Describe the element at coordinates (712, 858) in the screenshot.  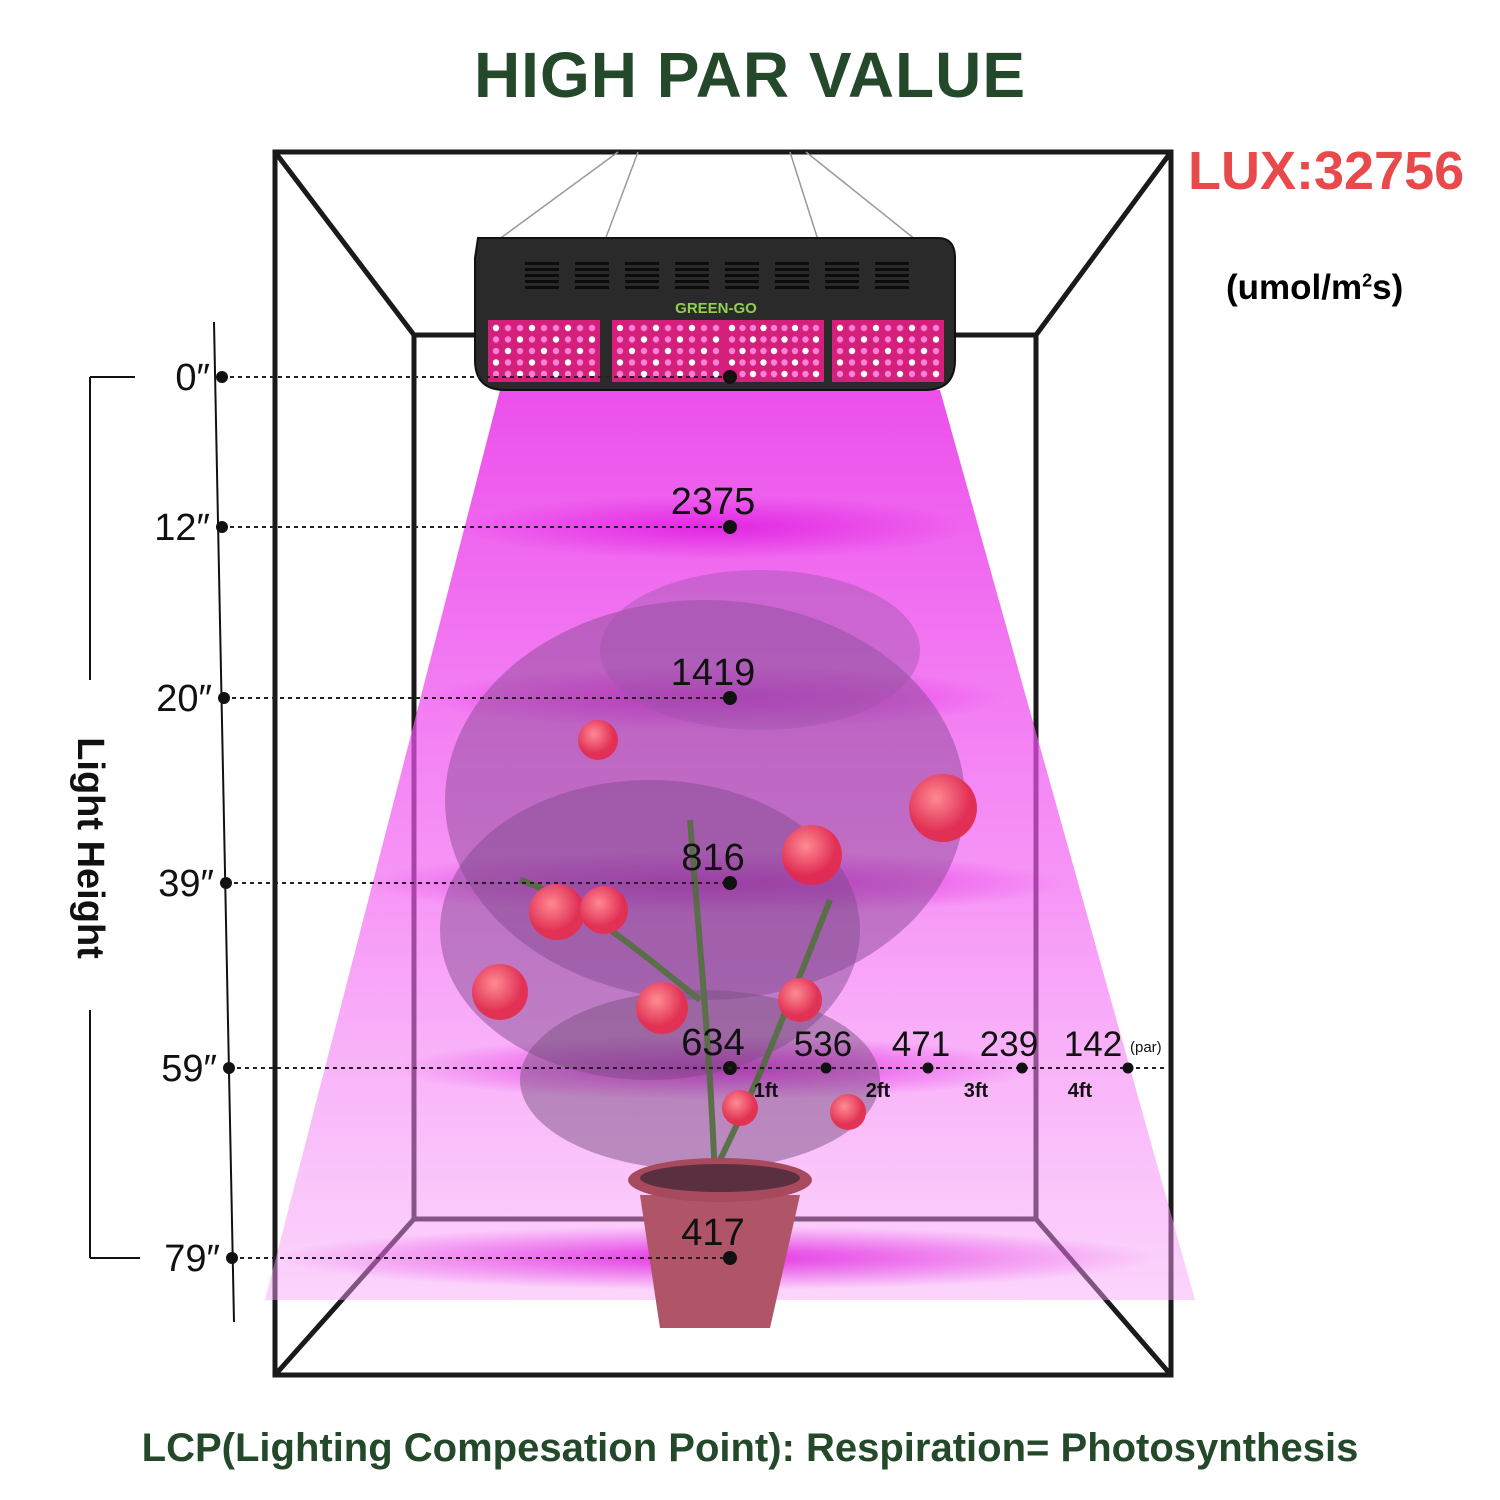
I see `par-value: 816` at that location.